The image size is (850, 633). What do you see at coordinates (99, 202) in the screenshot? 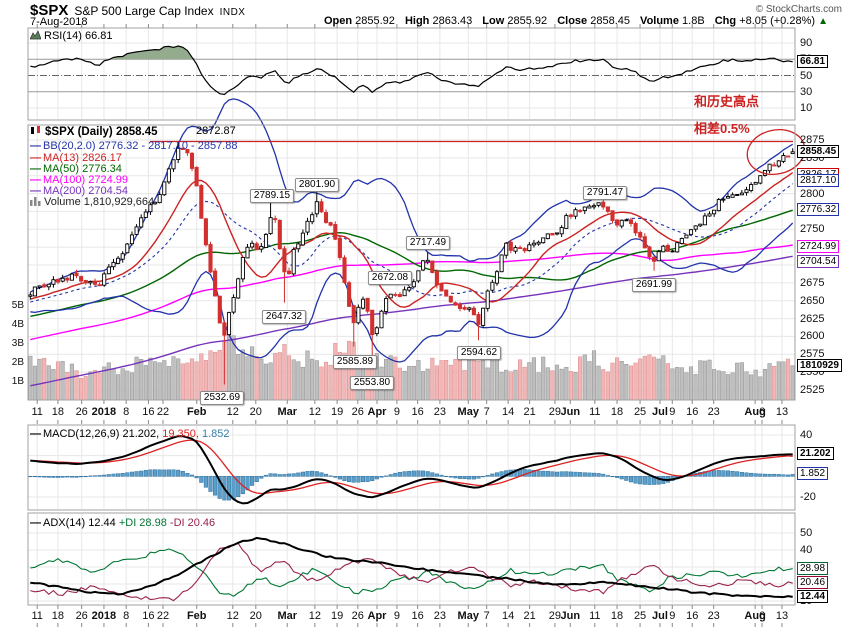
I see `volume-legend-text: Volume 1,810,929,664` at bounding box center [99, 202].